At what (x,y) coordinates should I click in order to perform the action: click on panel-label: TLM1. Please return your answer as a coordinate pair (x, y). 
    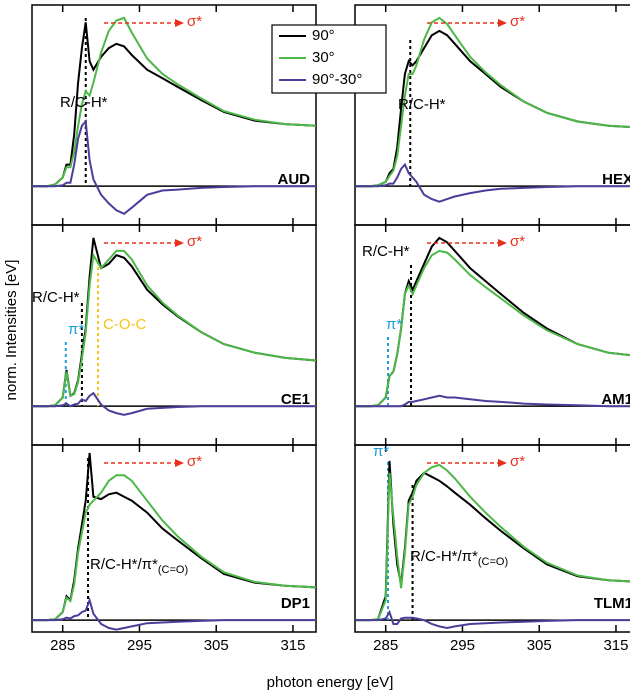
    Looking at the image, I should click on (612, 603).